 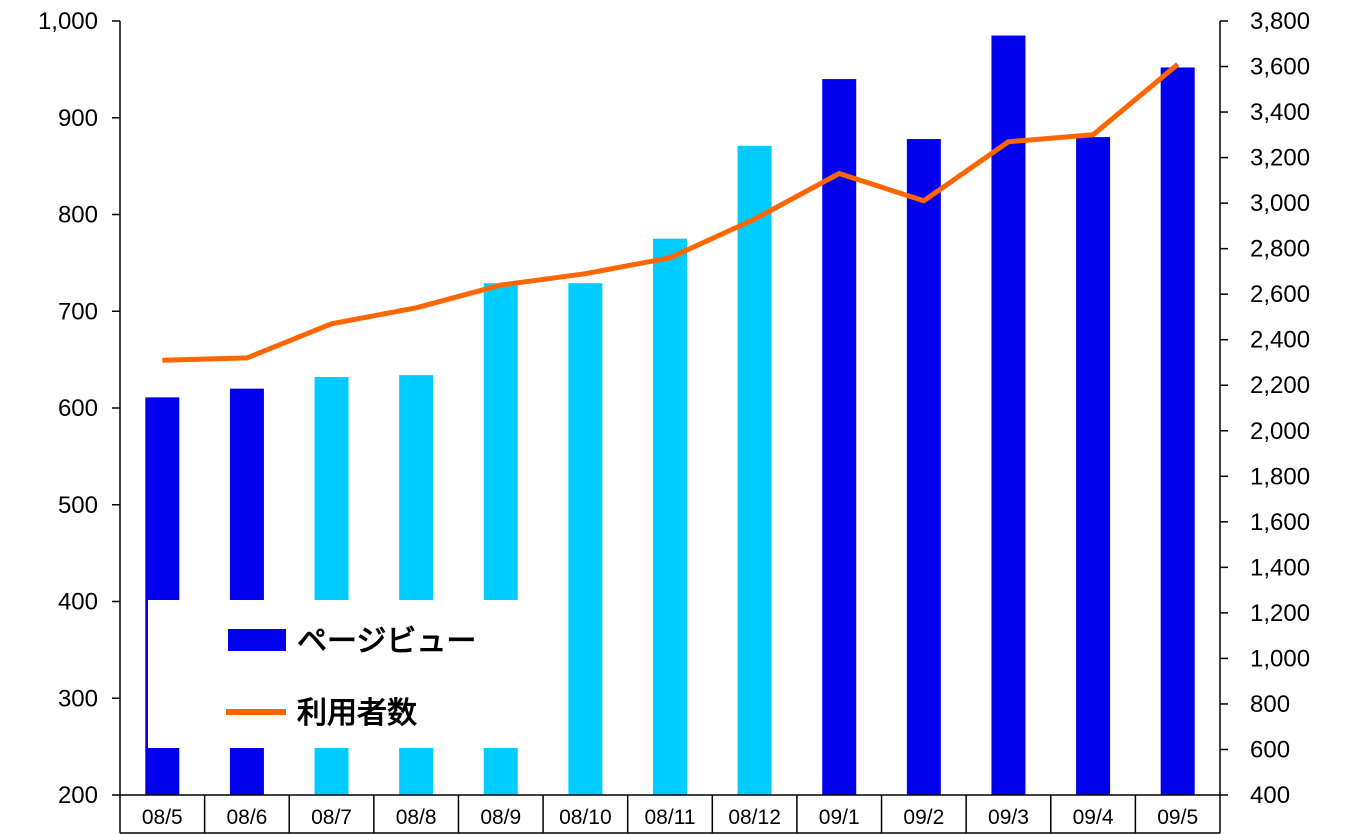 I want to click on x-tick-label: 08/6, so click(x=246, y=817).